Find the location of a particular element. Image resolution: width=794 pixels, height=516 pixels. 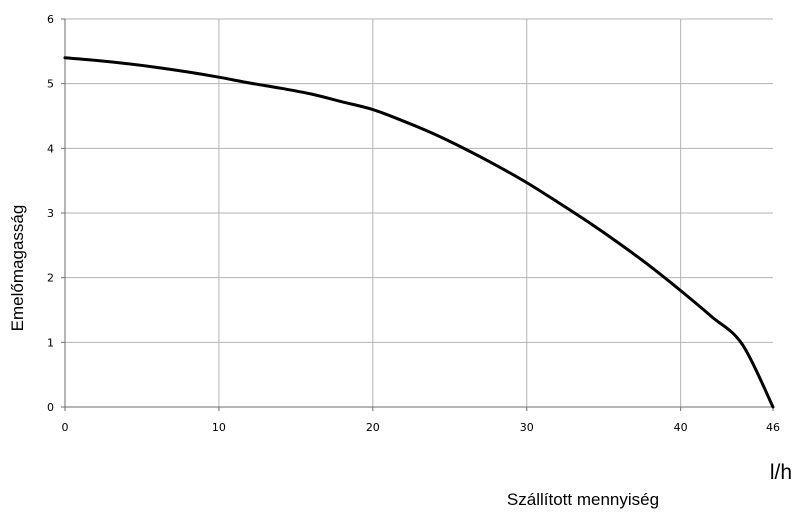

y-tick-label: 3 is located at coordinates (50, 213).